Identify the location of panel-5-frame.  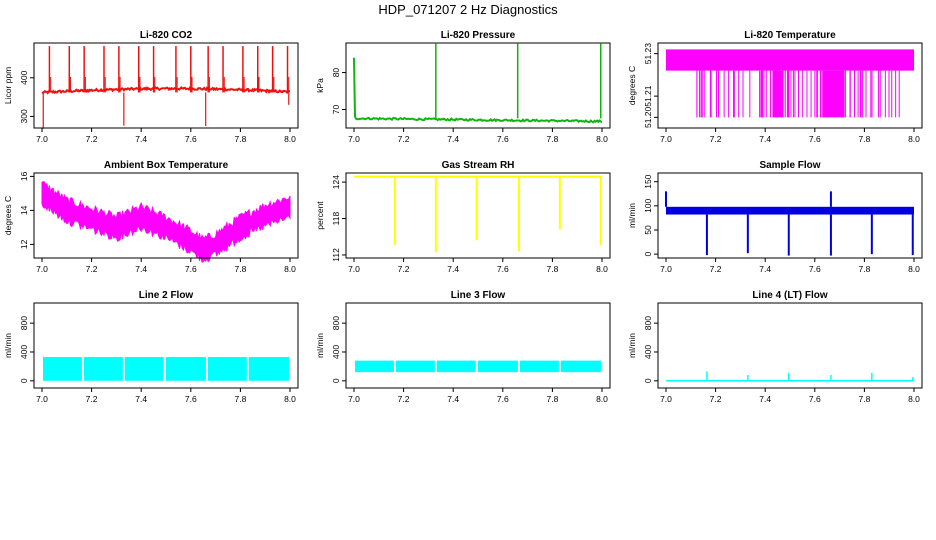
(478, 215).